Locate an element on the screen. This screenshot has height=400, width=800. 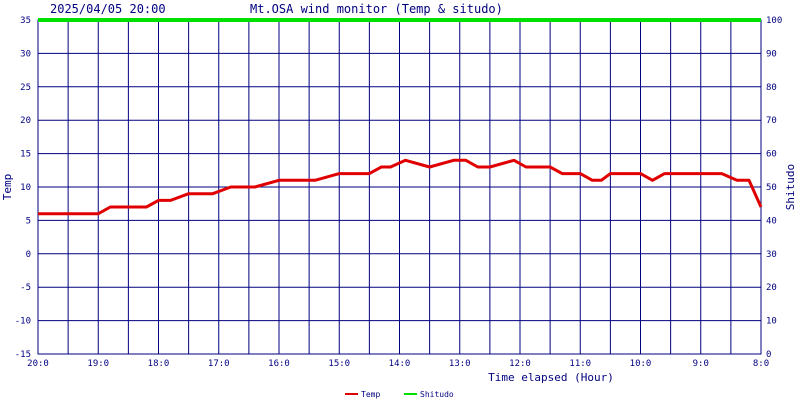
y-tick-label-left: 20 is located at coordinates (25, 121).